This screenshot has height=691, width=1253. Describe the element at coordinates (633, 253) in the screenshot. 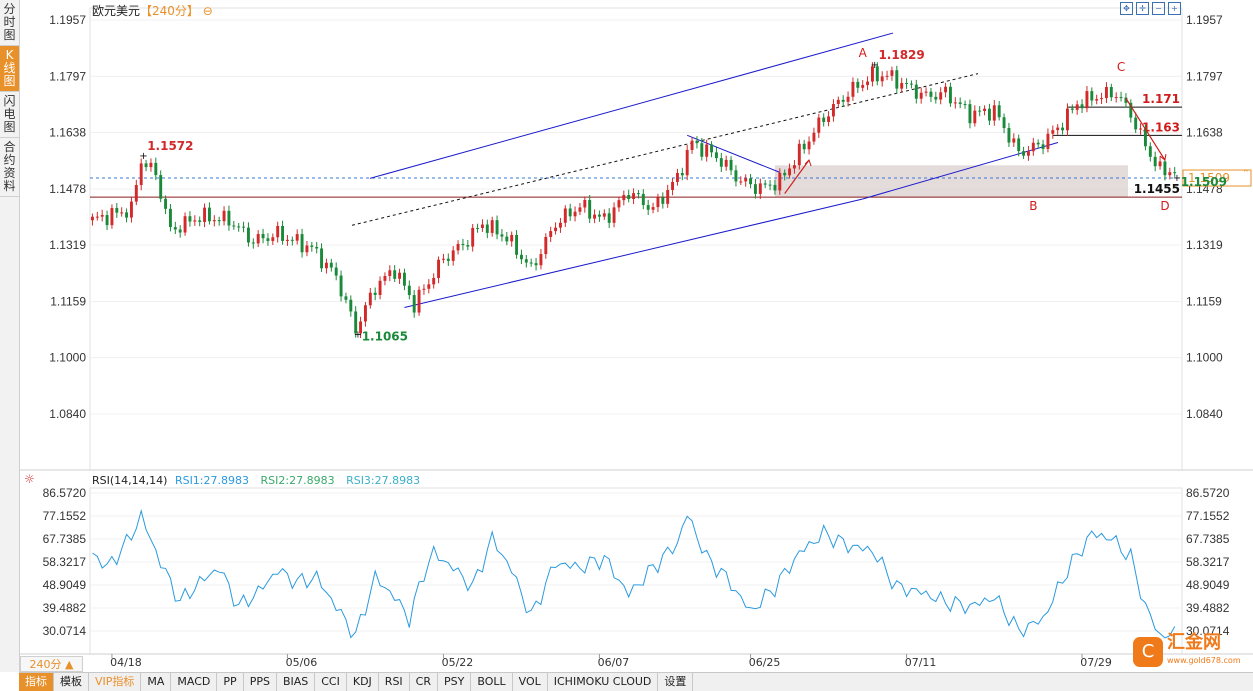

I see `channel-lower-line` at that location.